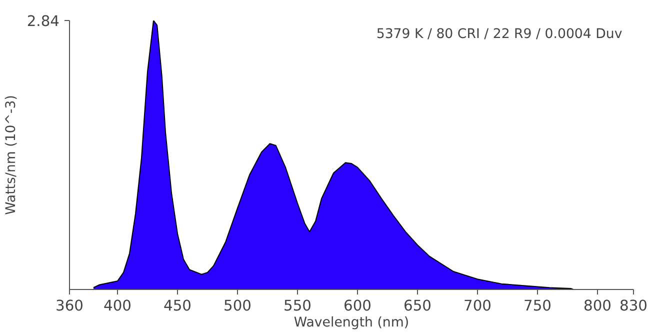  Describe the element at coordinates (358, 306) in the screenshot. I see `x-tick-label: 600` at that location.